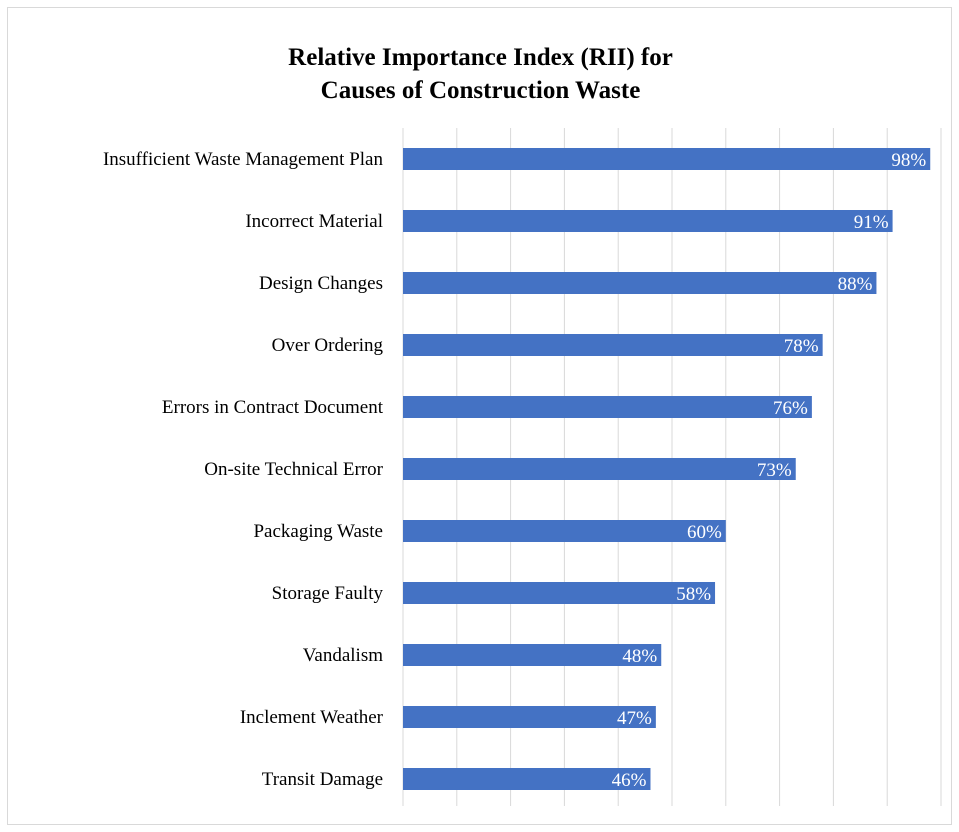 This screenshot has width=959, height=832. What do you see at coordinates (314, 221) in the screenshot?
I see `category-label: Incorrect Material` at bounding box center [314, 221].